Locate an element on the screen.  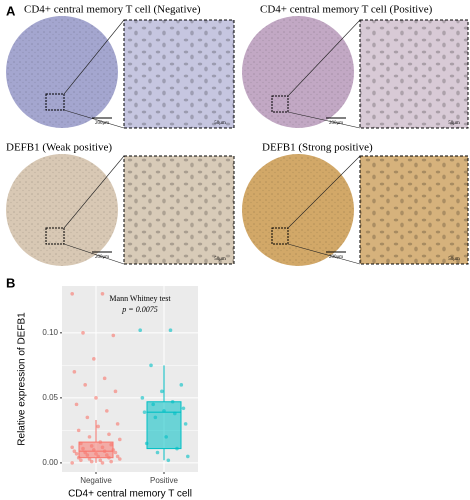
image-panel: DEFB1 (Weak positive) 200μm 50μm is located at coordinates (120, 204).